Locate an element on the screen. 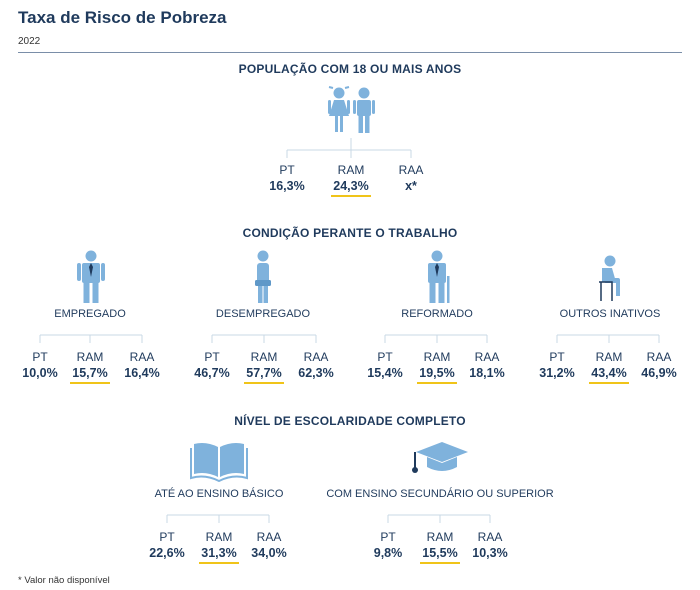 The height and width of the screenshot is (590, 700). highlight-underline-population is located at coordinates (351, 196).